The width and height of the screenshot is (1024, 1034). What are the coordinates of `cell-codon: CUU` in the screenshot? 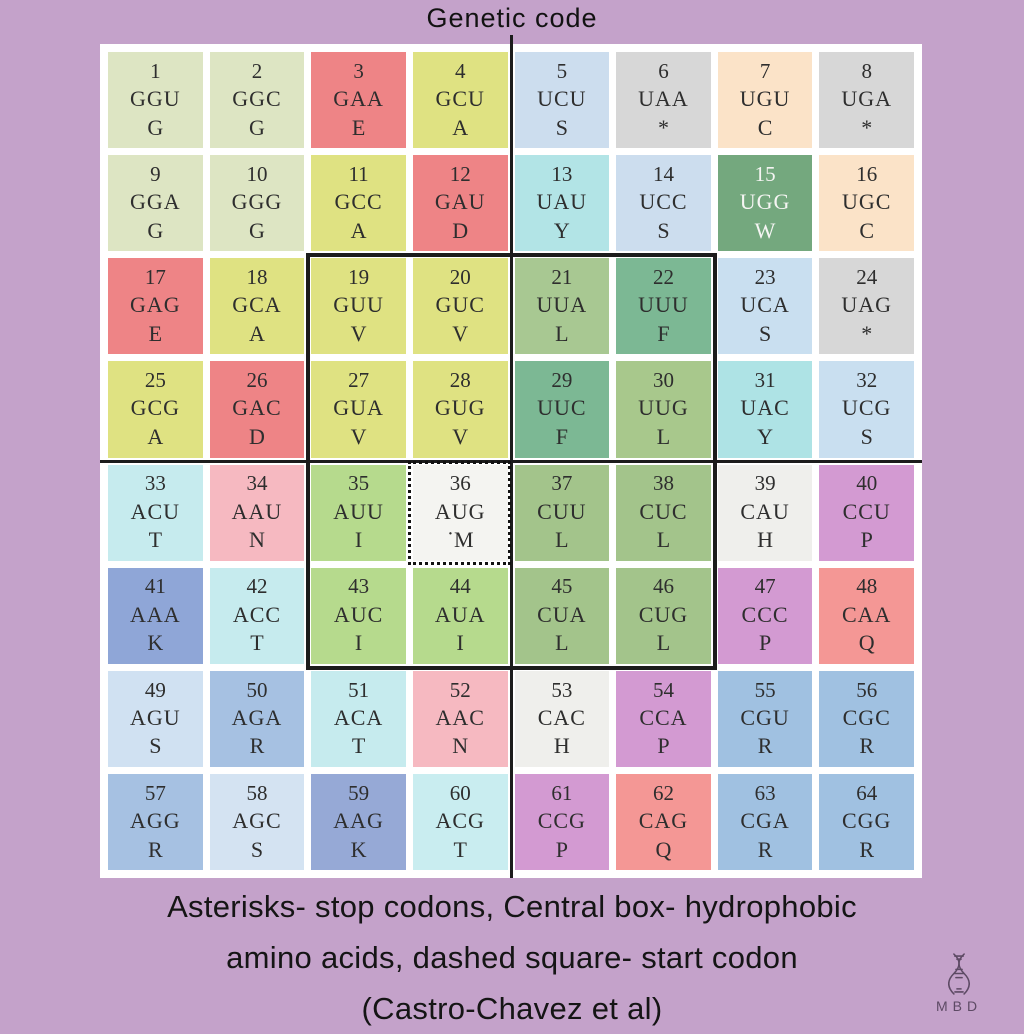 It's located at (562, 511).